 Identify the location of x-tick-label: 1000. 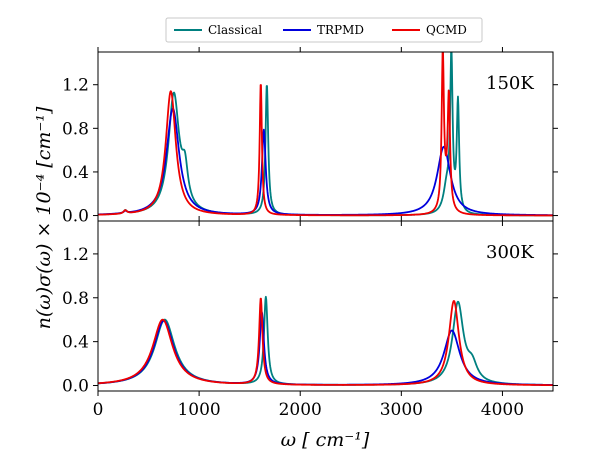
(198, 410).